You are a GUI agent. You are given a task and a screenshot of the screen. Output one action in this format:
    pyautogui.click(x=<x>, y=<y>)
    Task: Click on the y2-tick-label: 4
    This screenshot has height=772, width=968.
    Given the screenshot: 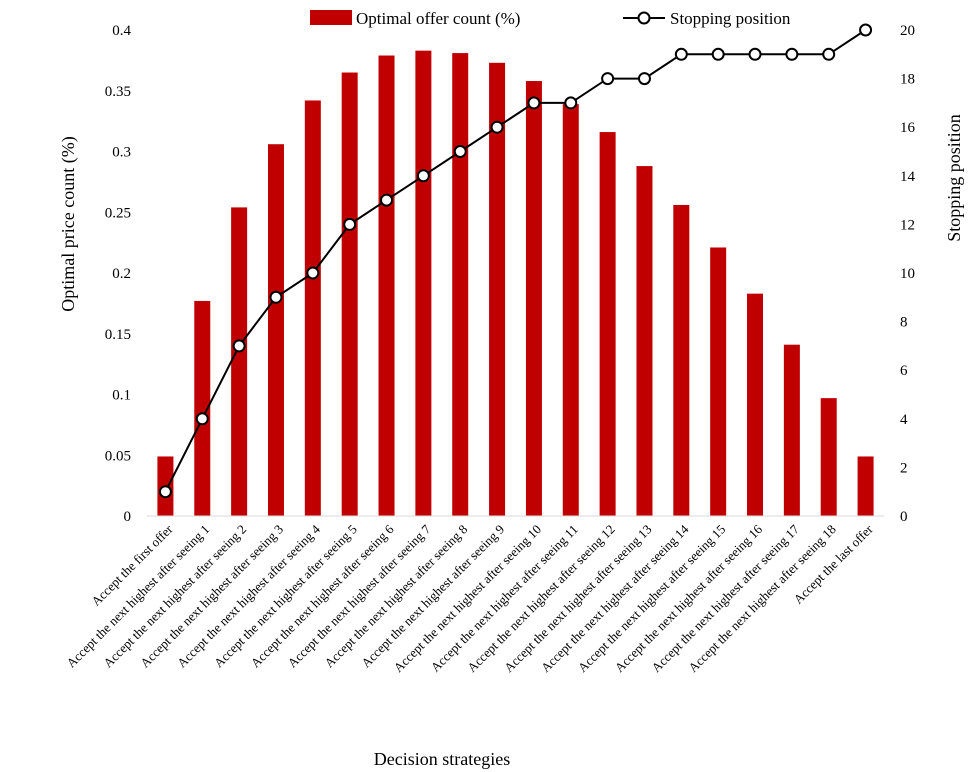 What is the action you would take?
    pyautogui.click(x=904, y=420)
    